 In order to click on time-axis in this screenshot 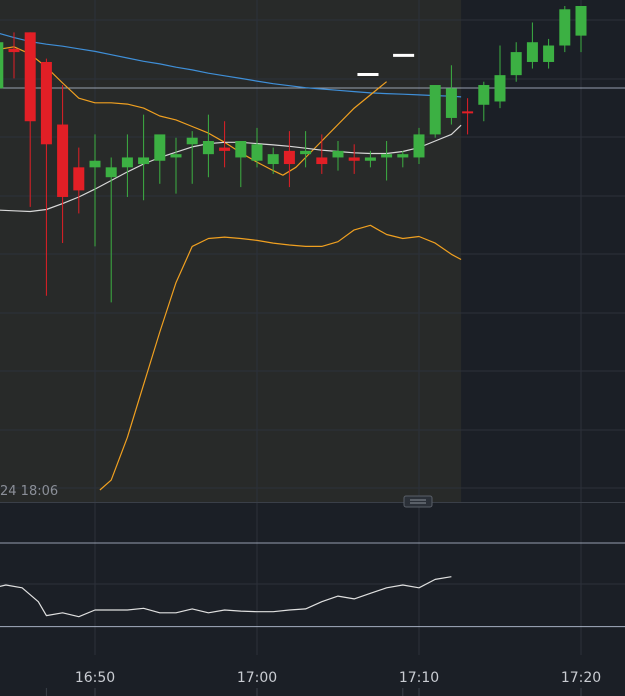, I will do `click(312, 675)`.